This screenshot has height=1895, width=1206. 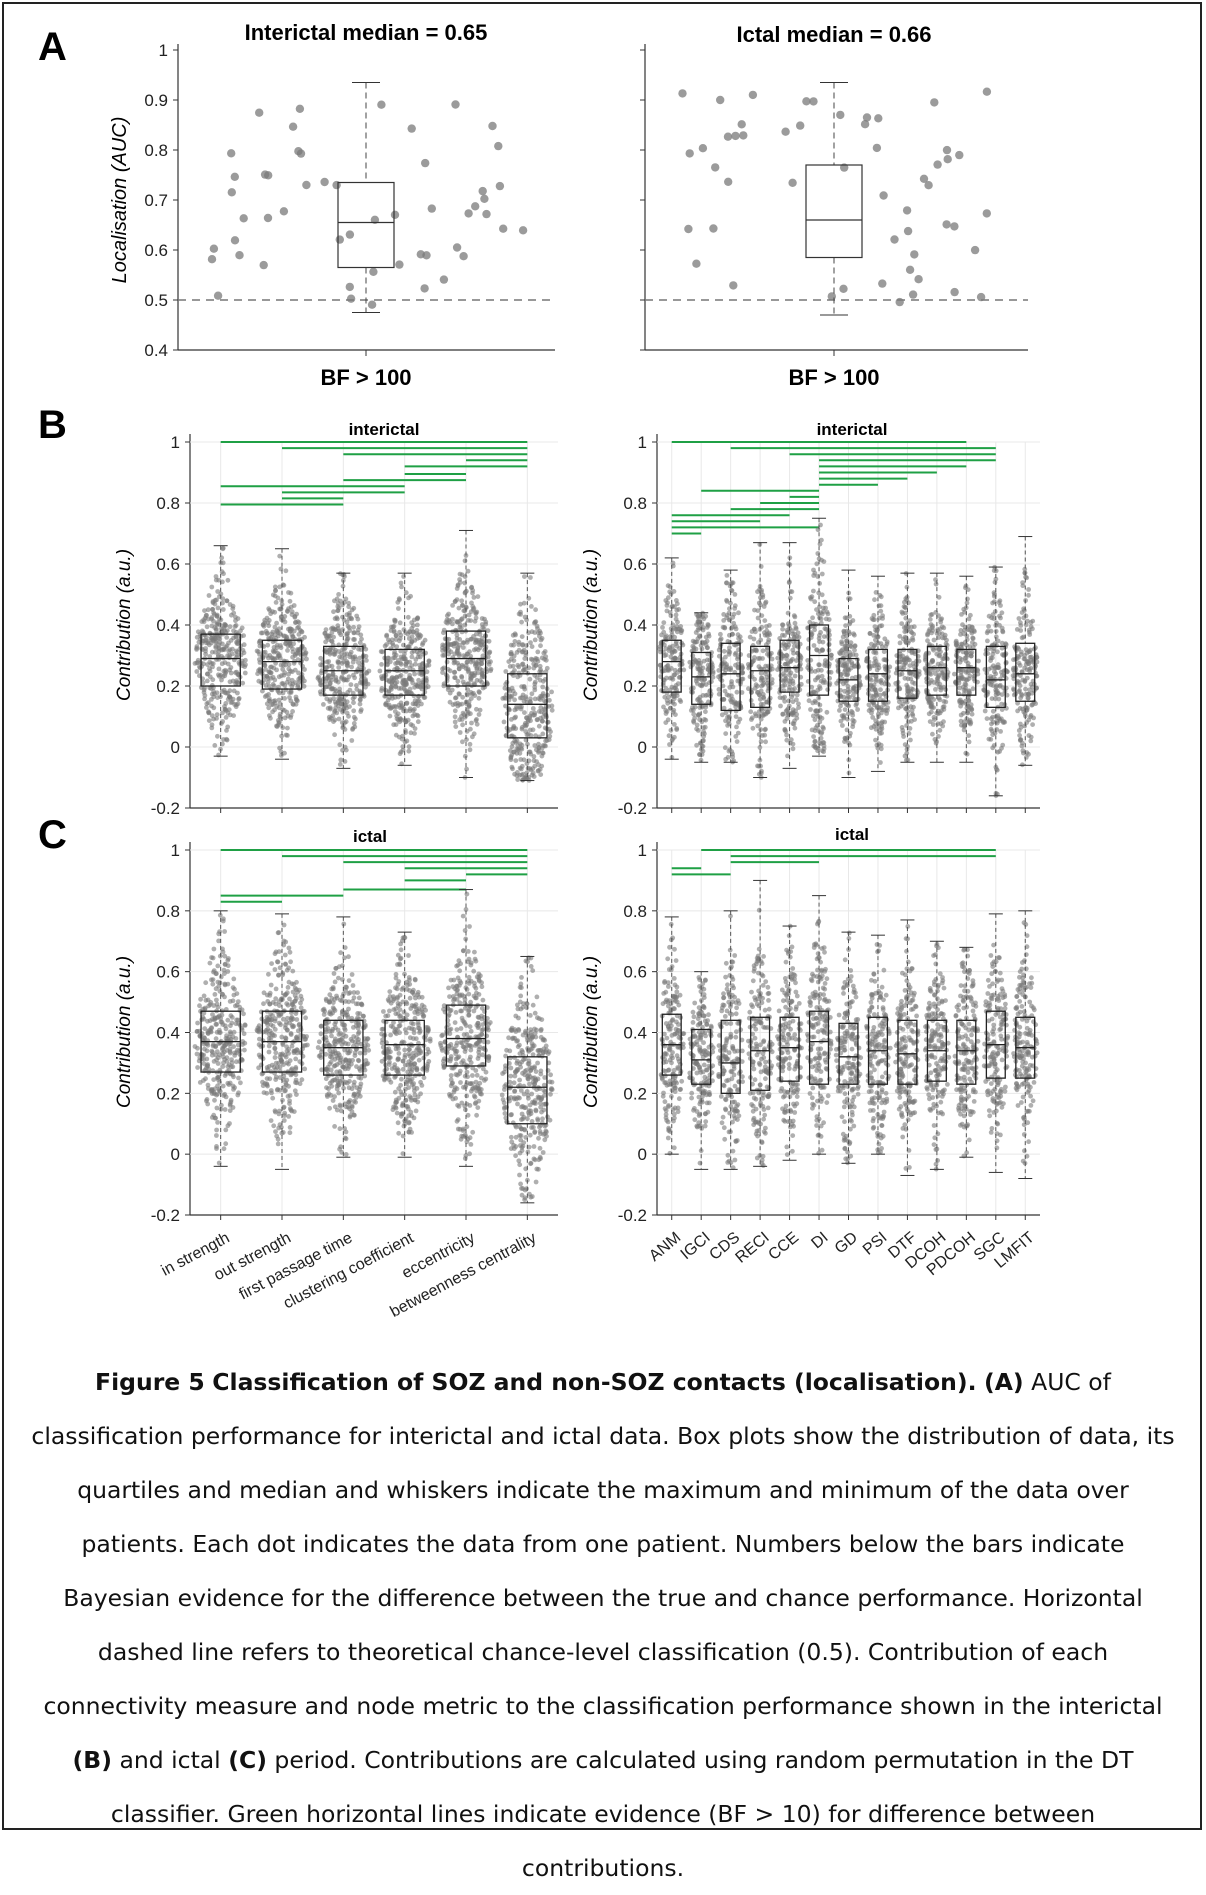 What do you see at coordinates (366, 32) in the screenshot?
I see `interictal-auc-title: Interictal median = 0.65` at bounding box center [366, 32].